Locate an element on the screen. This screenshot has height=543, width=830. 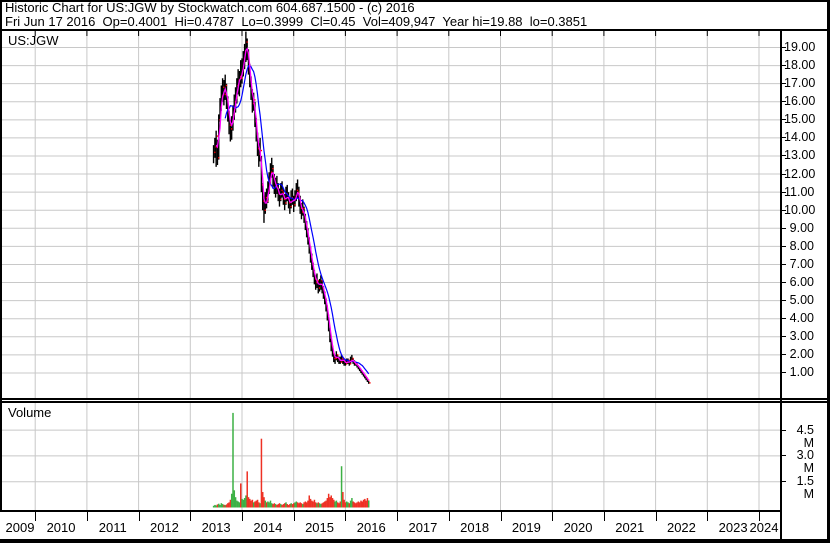
volume-bottom-border is located at coordinates (390, 511).